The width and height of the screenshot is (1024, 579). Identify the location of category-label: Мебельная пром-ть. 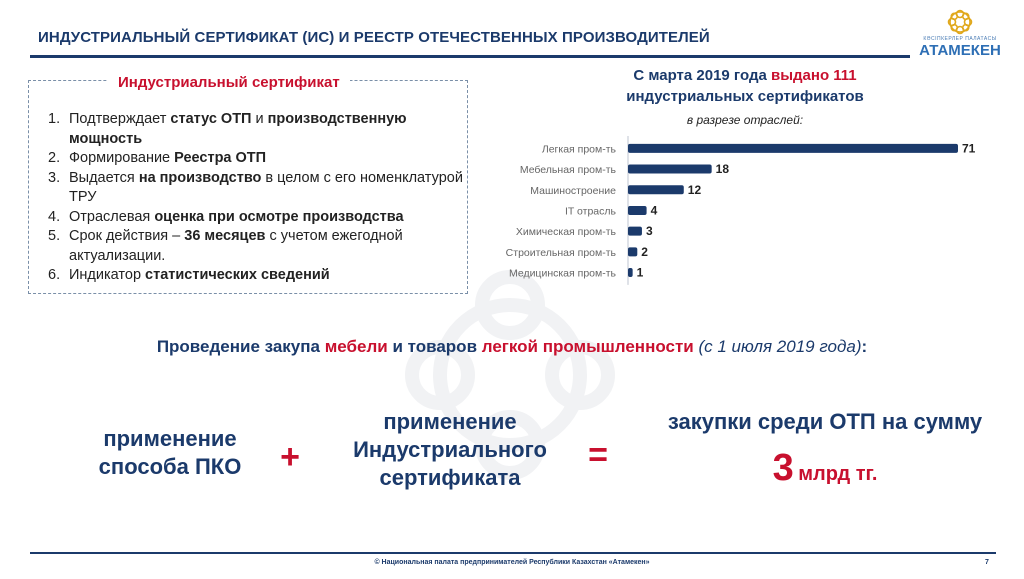
(568, 170).